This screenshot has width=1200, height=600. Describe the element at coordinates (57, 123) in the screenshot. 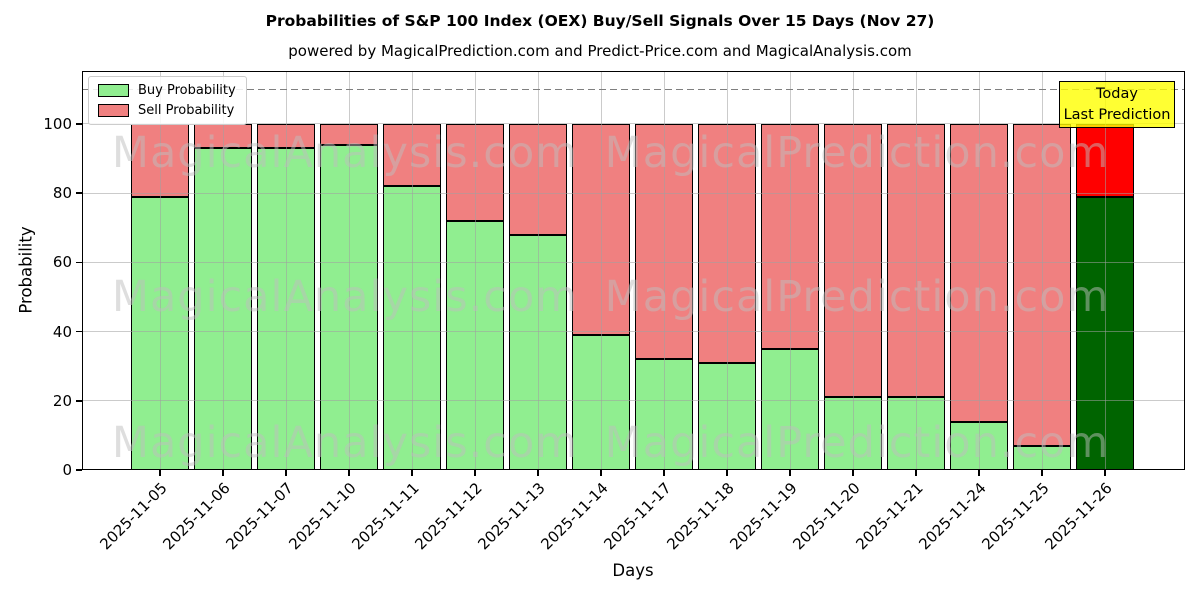

I see `y-tick-label: 100` at that location.